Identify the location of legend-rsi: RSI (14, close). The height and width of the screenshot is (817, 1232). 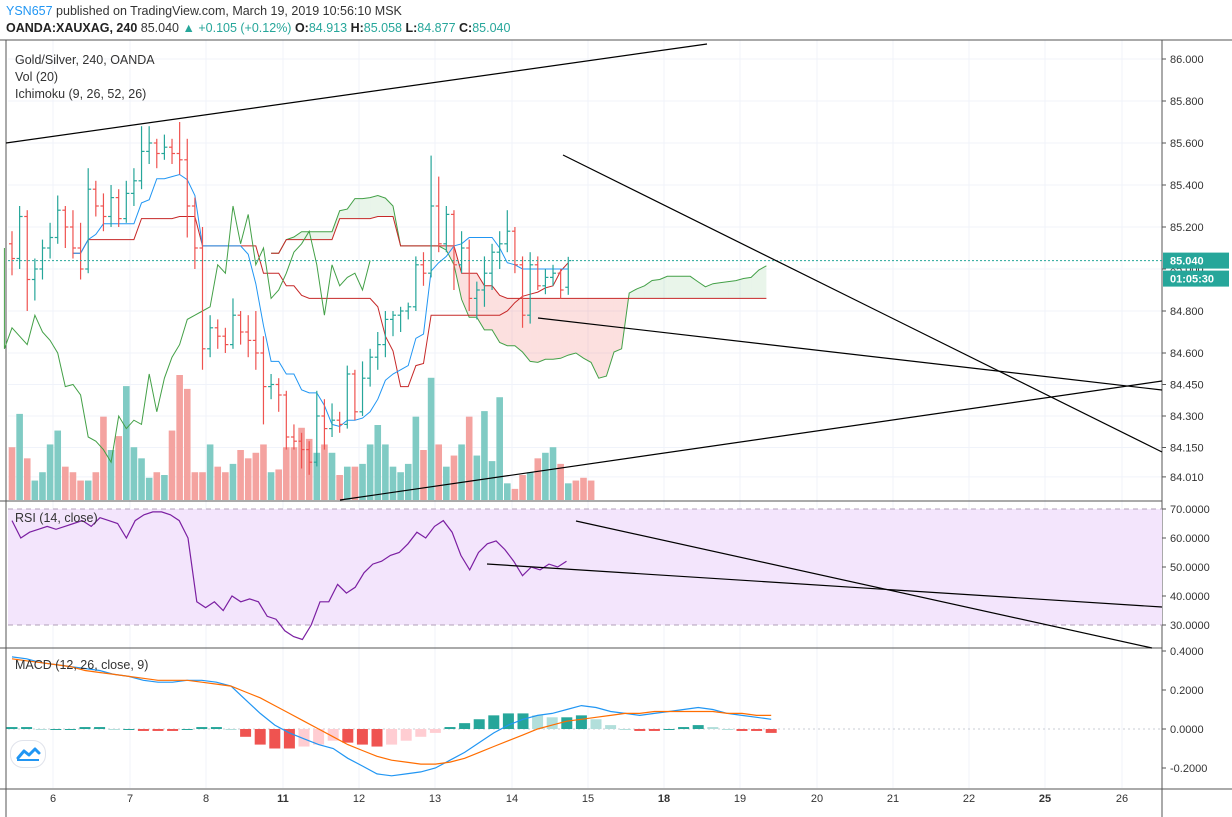
(56, 518).